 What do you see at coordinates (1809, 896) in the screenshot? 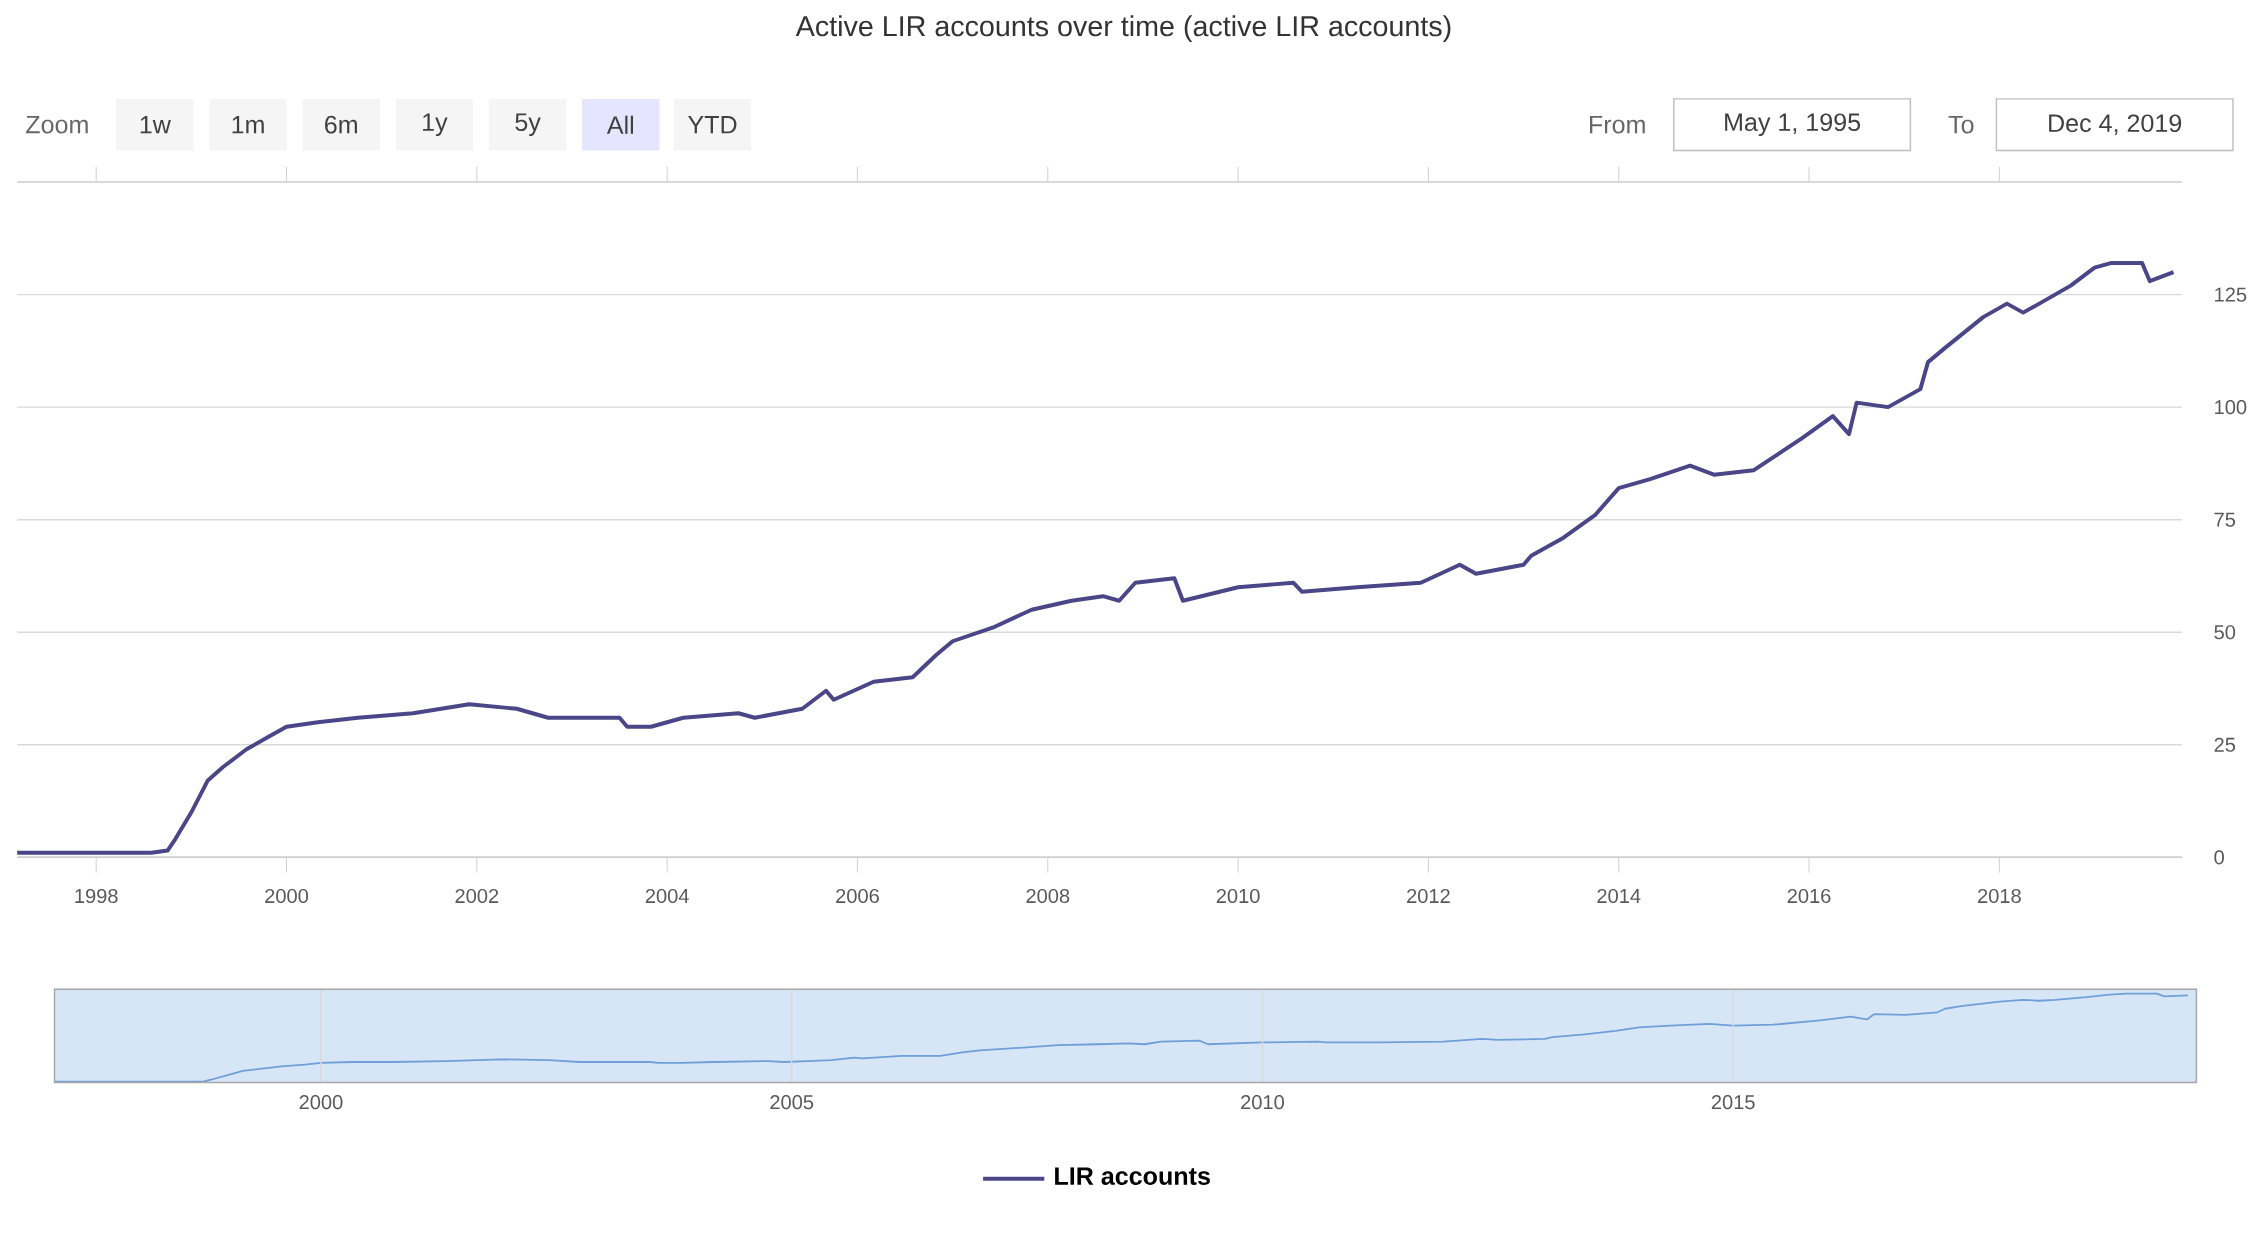
I see `x-tick-label: 2016` at bounding box center [1809, 896].